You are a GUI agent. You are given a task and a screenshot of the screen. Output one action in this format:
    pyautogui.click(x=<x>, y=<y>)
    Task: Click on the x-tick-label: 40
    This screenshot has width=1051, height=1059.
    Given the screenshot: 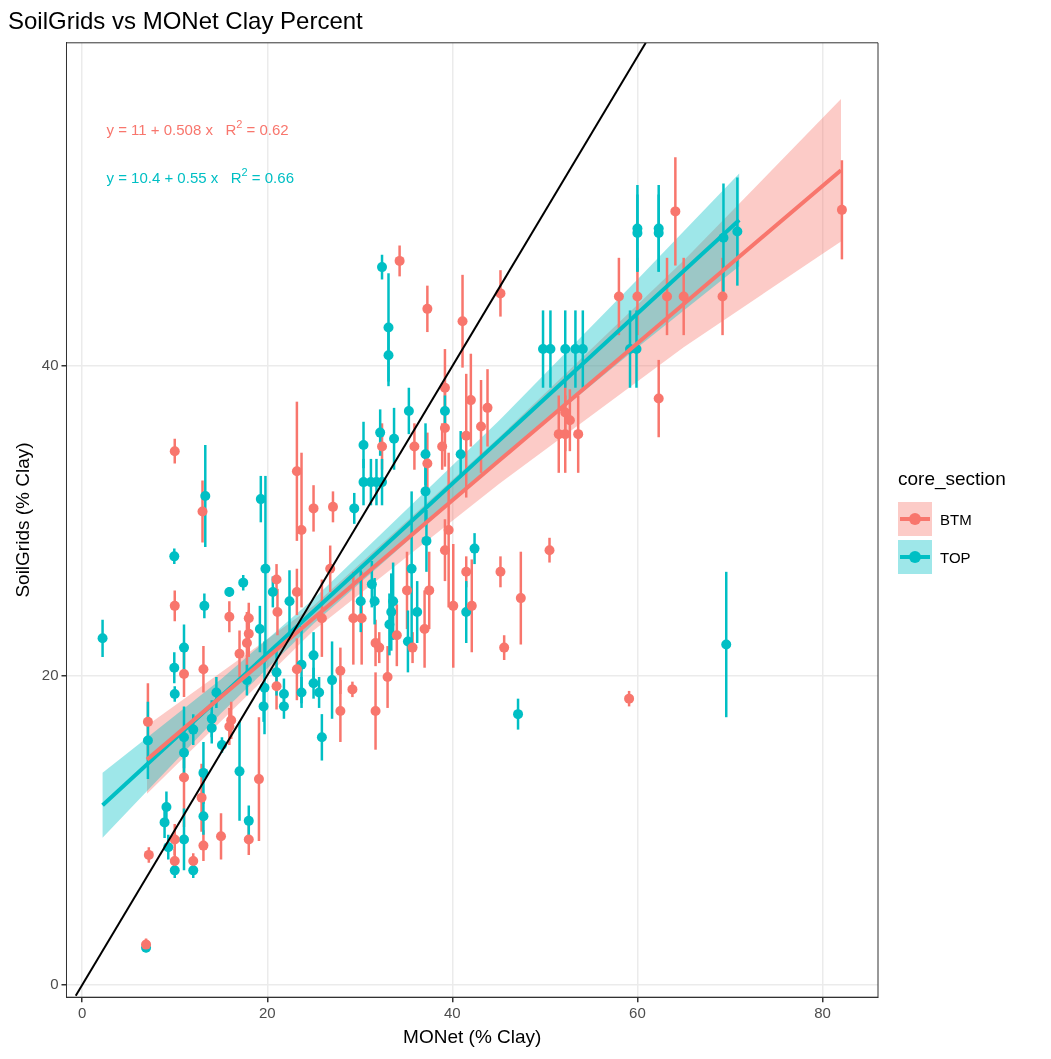 What is the action you would take?
    pyautogui.click(x=452, y=1013)
    